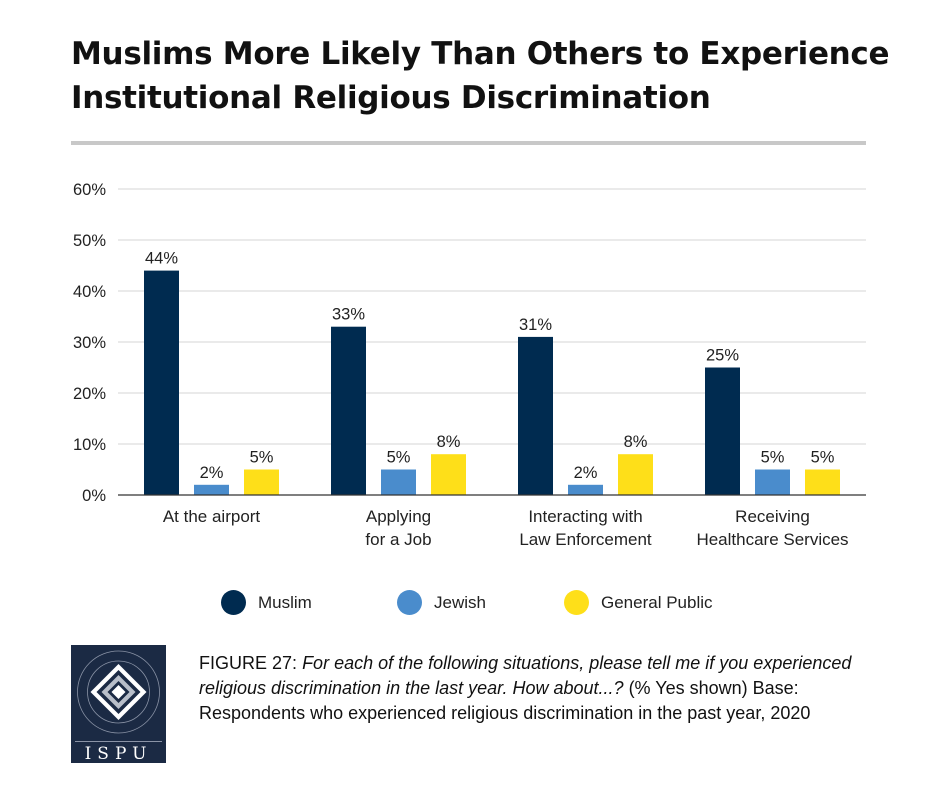  I want to click on y-tick-label-20: 20%, so click(89, 394).